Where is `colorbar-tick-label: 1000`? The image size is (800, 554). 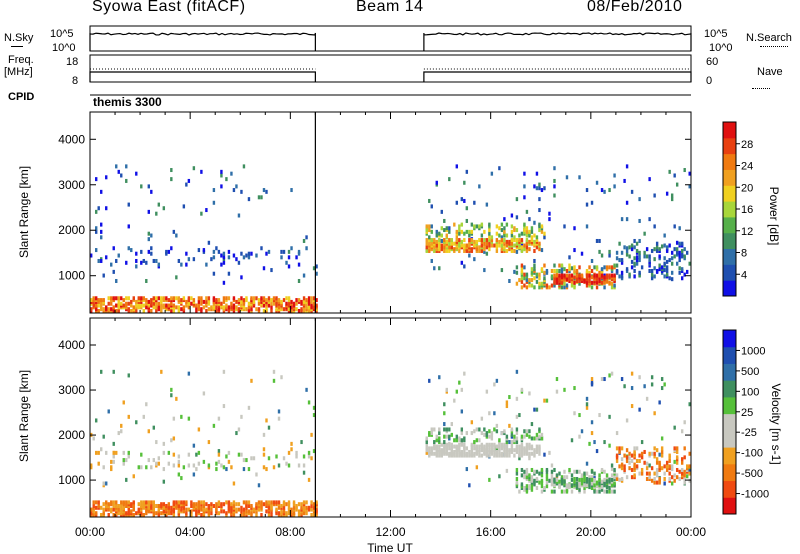 colorbar-tick-label: 1000 is located at coordinates (753, 351).